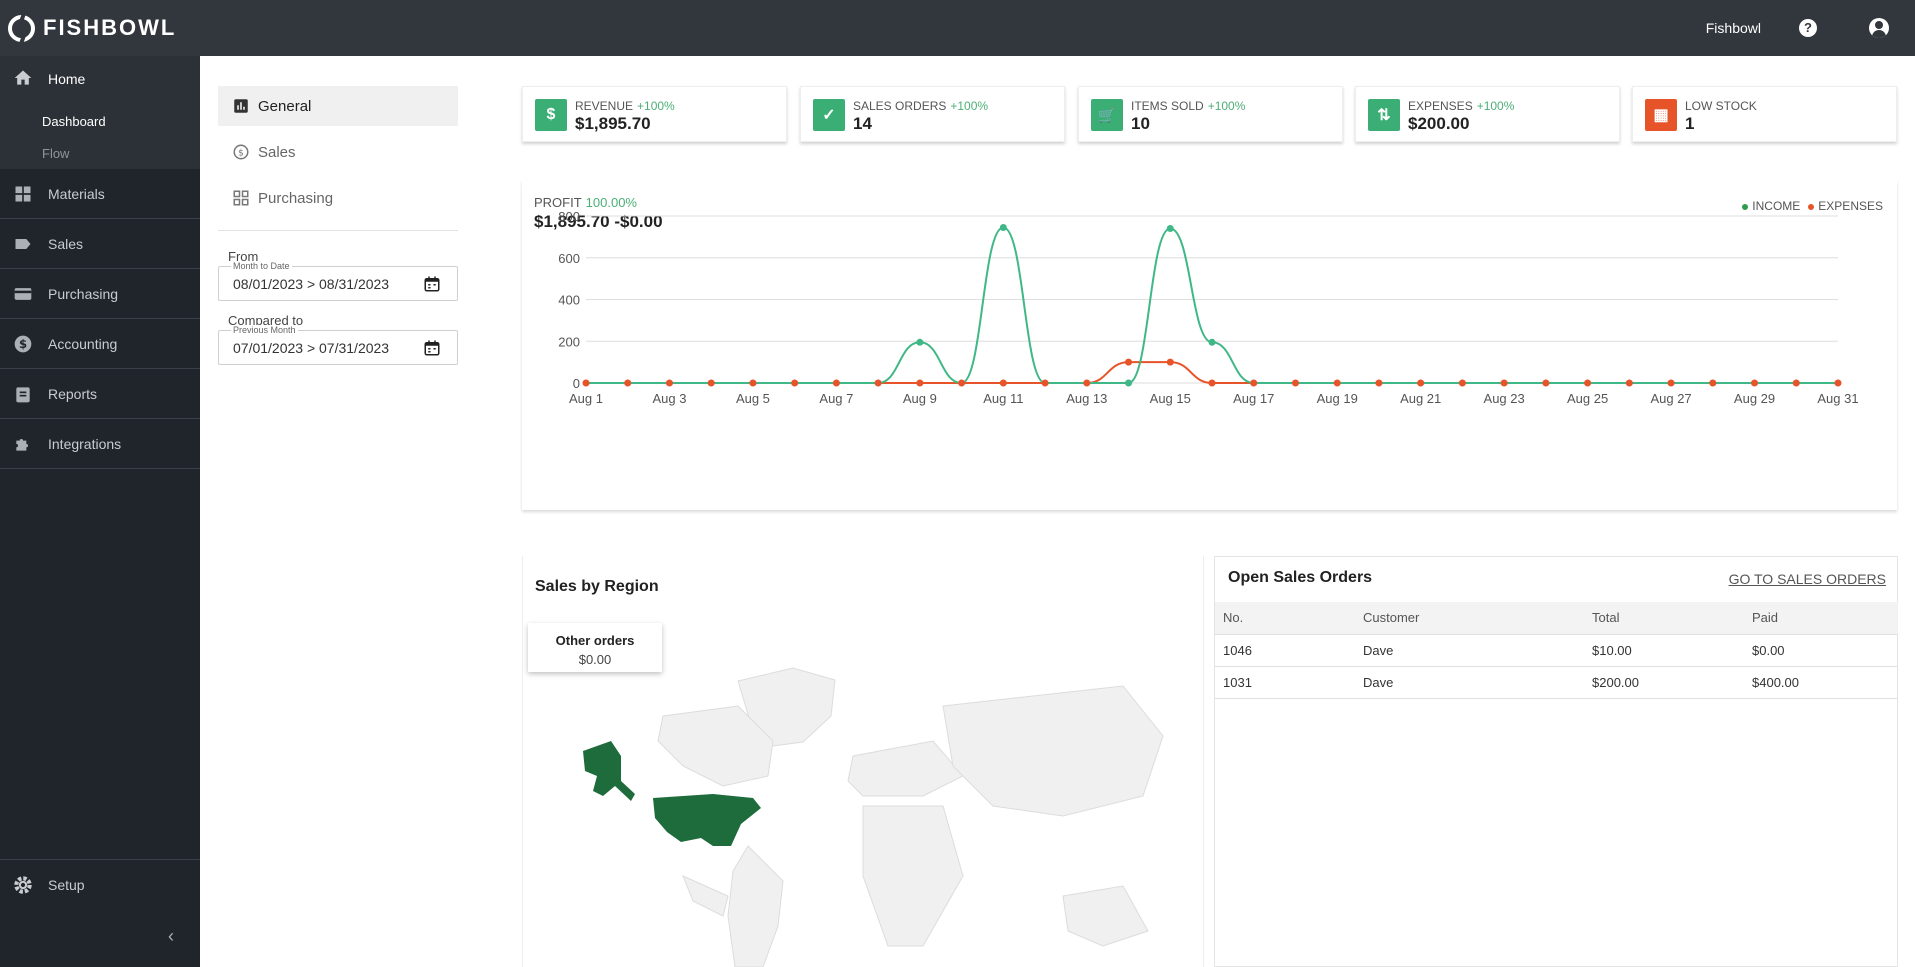 The width and height of the screenshot is (1915, 967). Describe the element at coordinates (261, 266) in the screenshot. I see `from-range-legend: Month to Date` at that location.